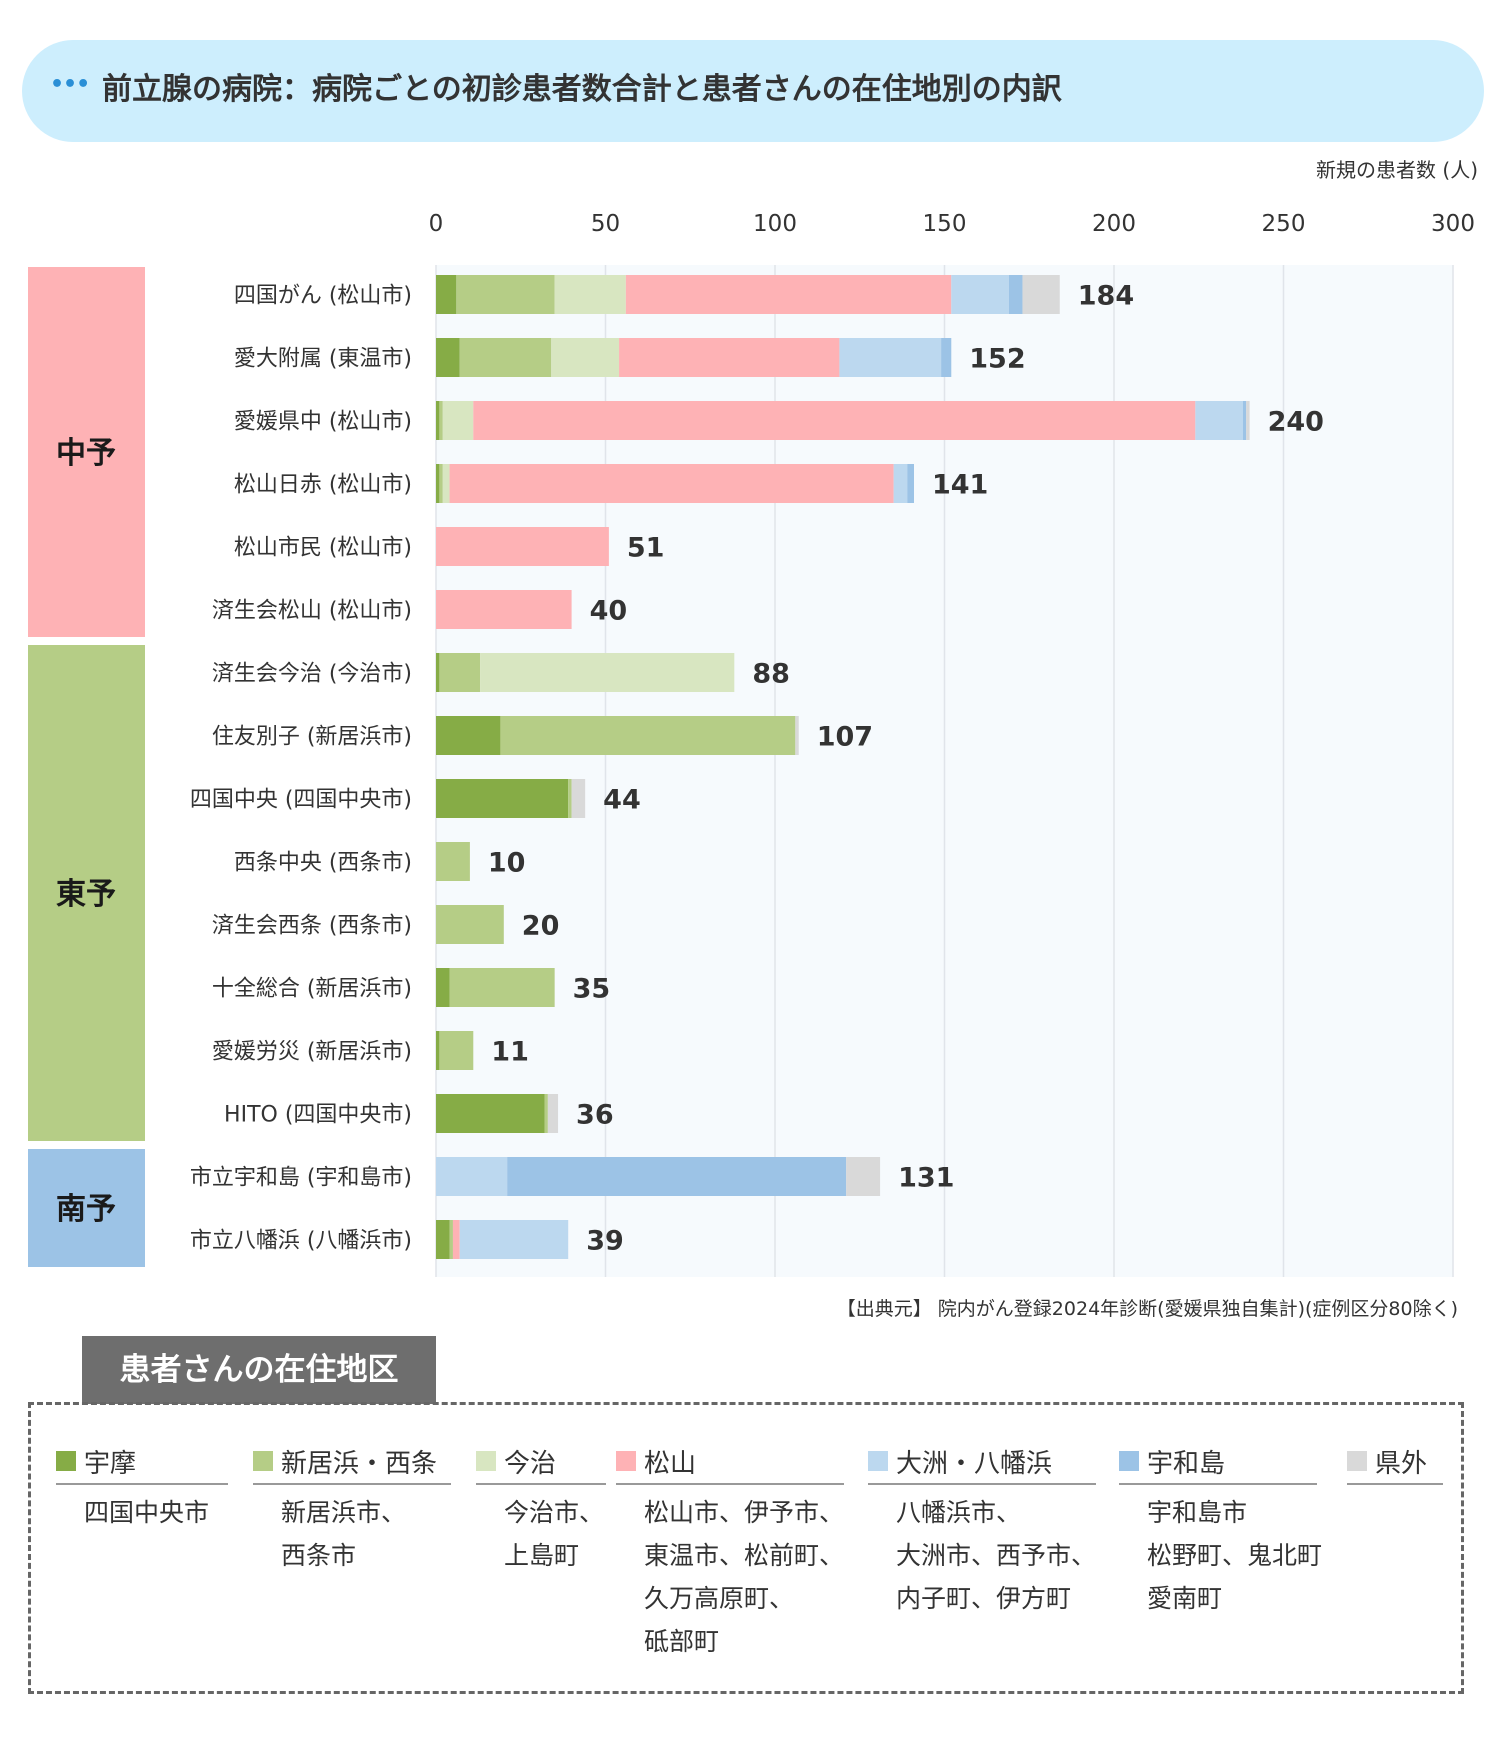 The width and height of the screenshot is (1500, 1740). What do you see at coordinates (86, 893) in the screenshot?
I see `region-band` at bounding box center [86, 893].